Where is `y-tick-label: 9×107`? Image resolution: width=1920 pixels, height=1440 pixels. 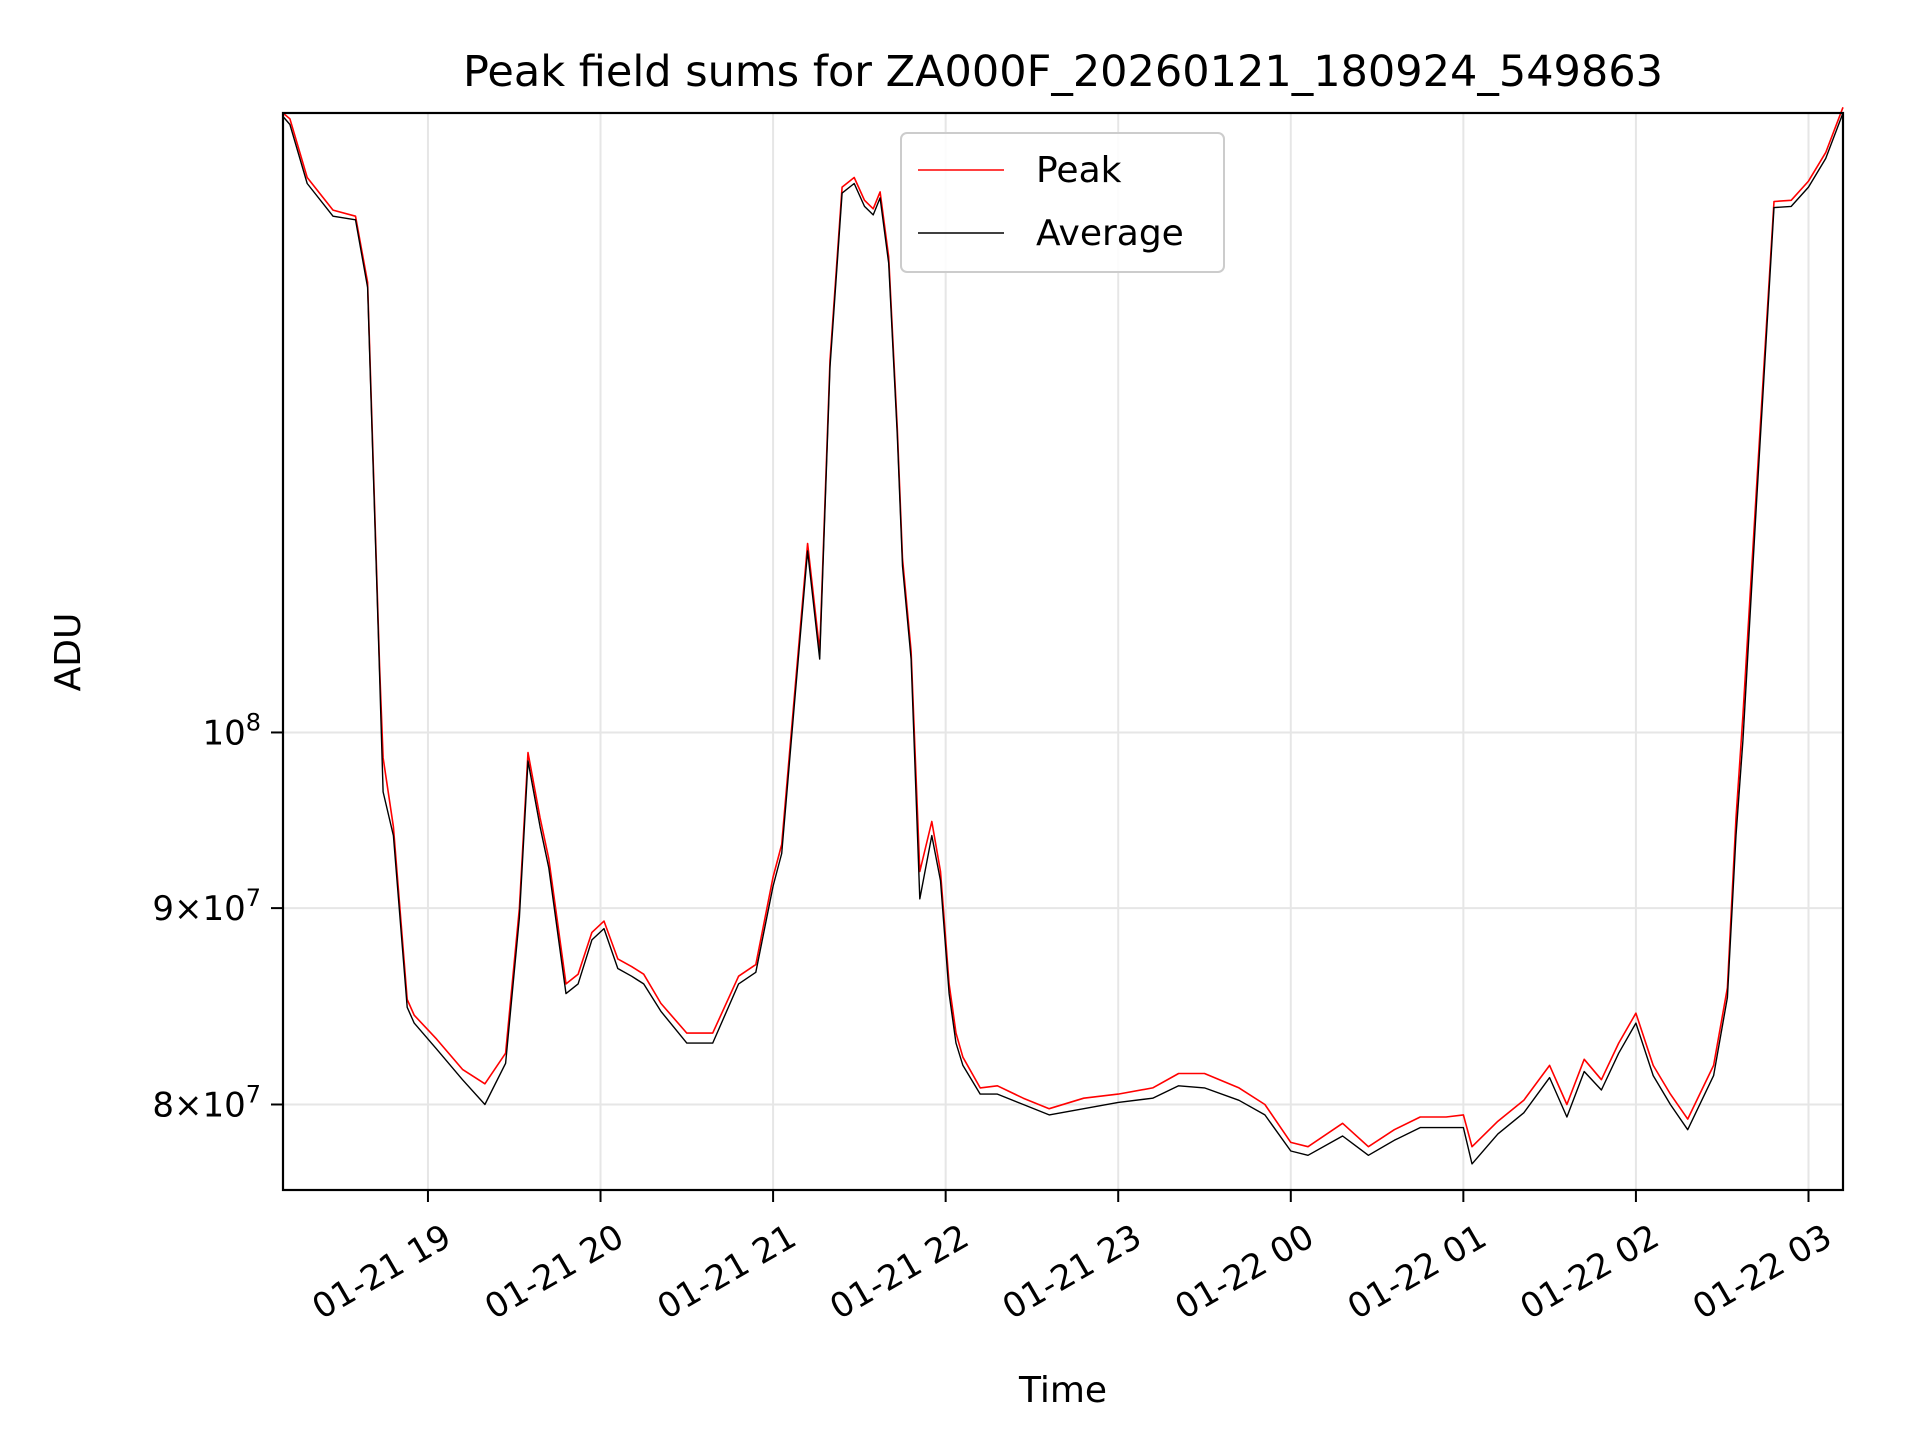
y-tick-label: 9×107 is located at coordinates (206, 906).